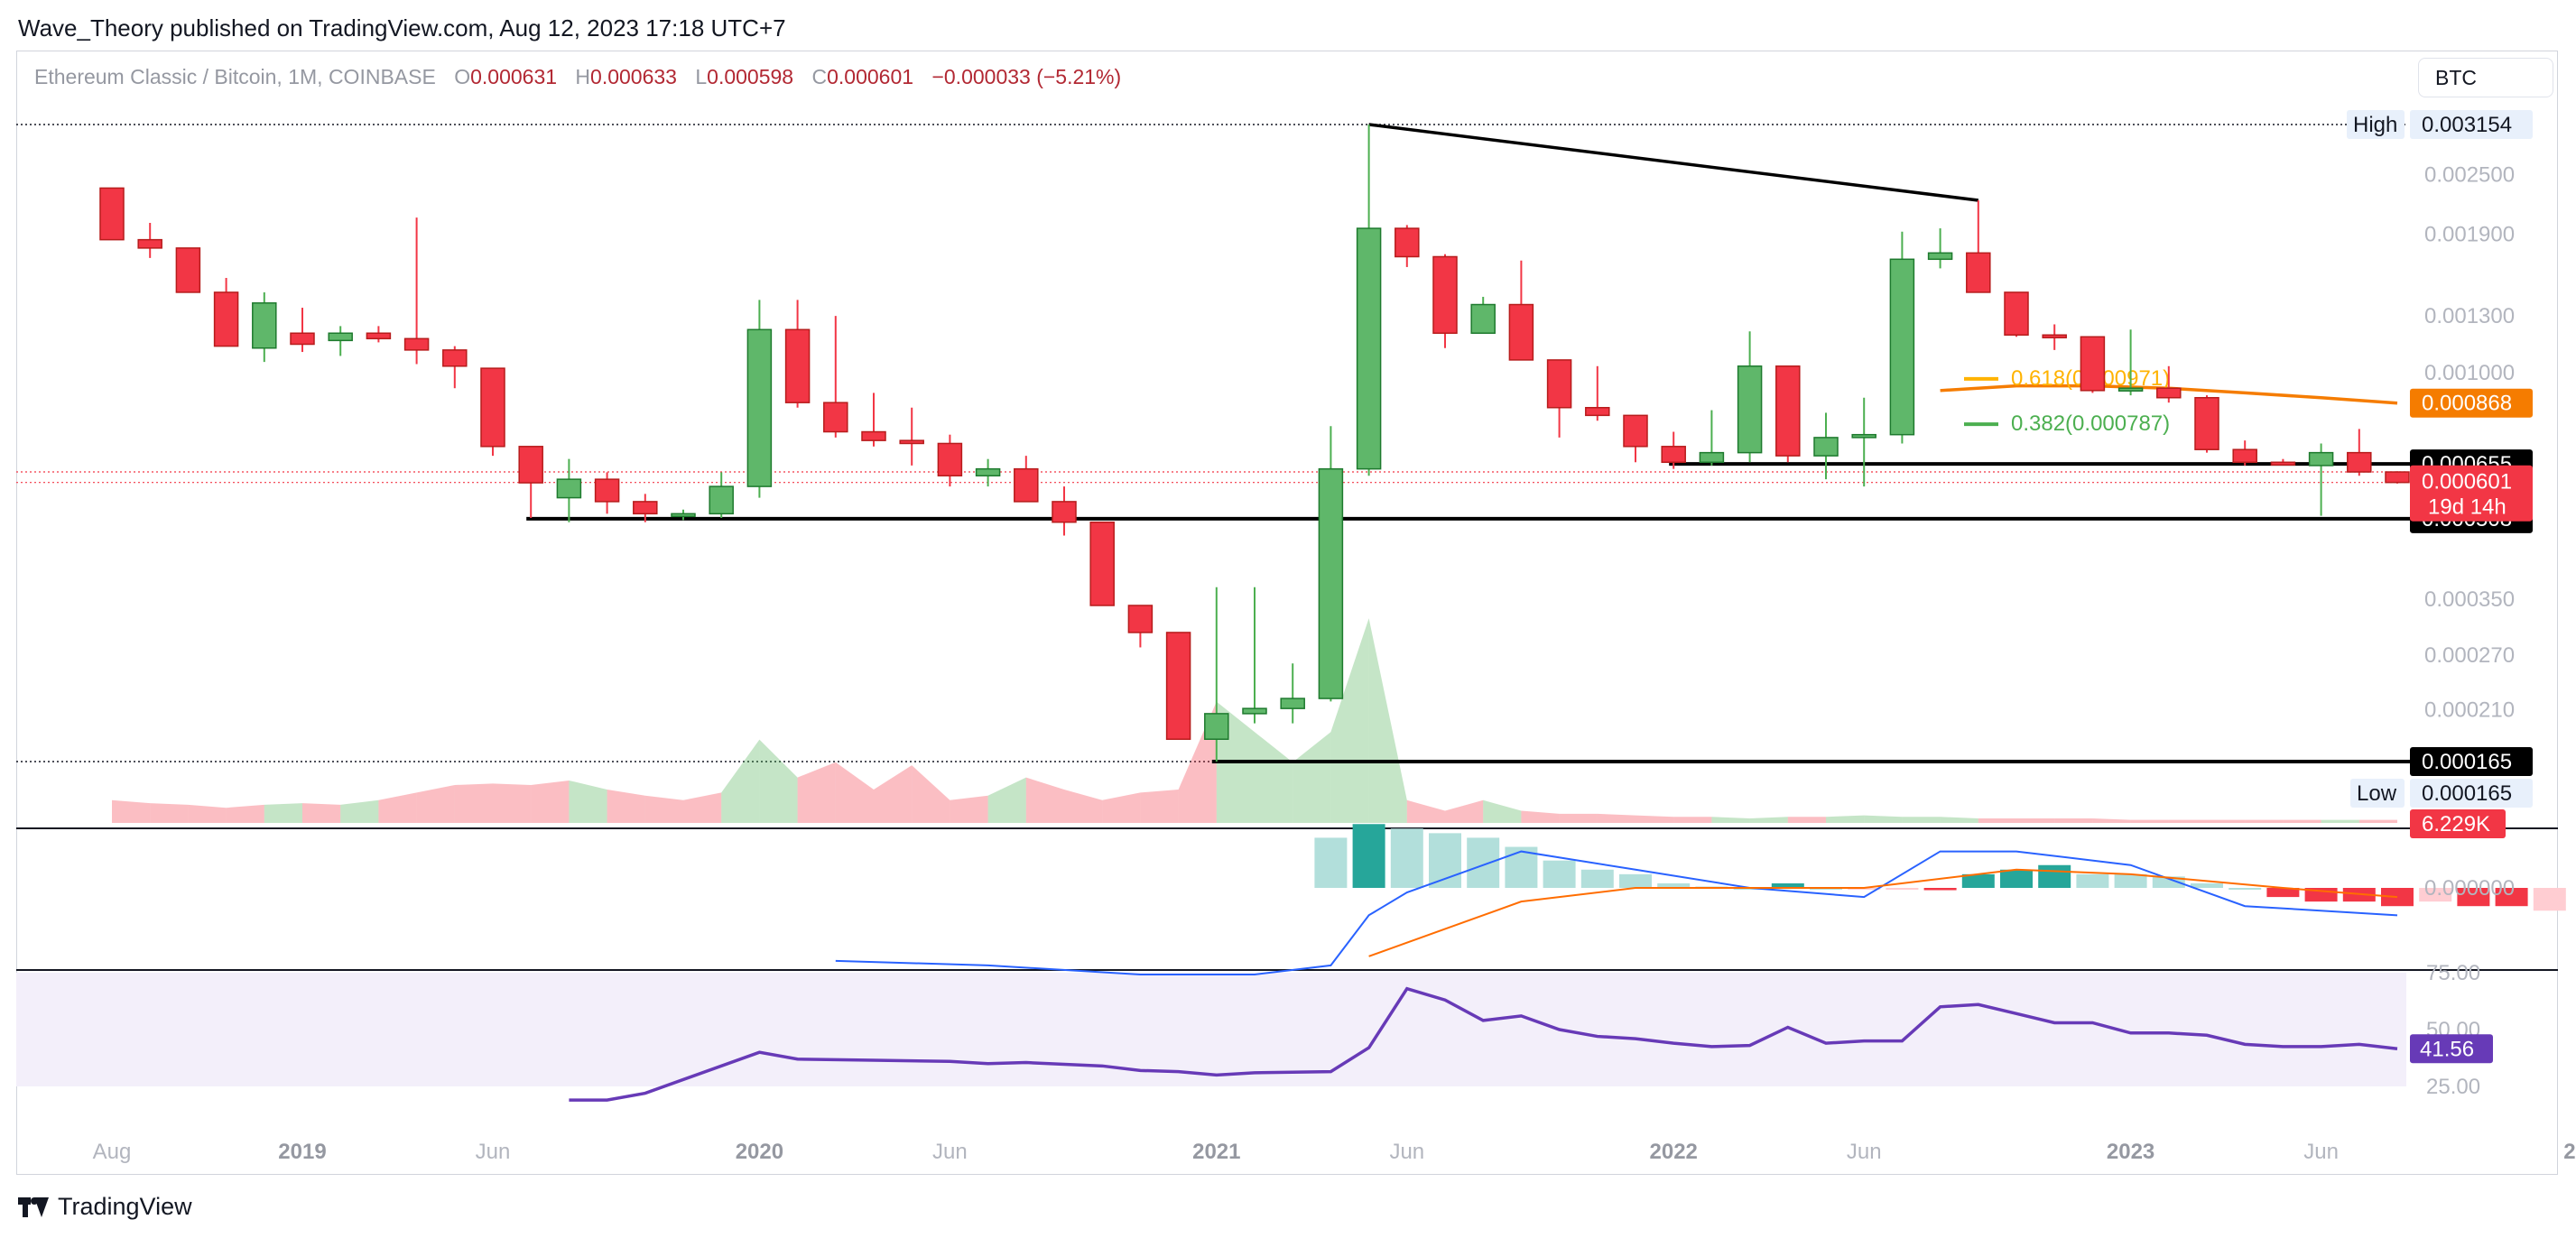 This screenshot has height=1238, width=2576. I want to click on volume-value-badge-text: 6.229K, so click(2456, 824).